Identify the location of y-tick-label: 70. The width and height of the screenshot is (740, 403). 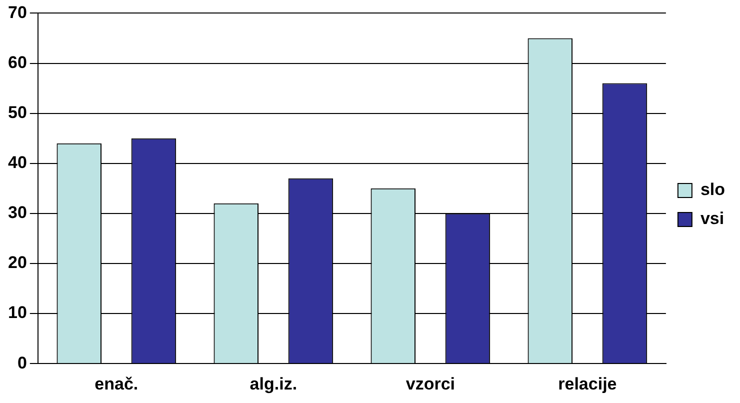
(17, 12).